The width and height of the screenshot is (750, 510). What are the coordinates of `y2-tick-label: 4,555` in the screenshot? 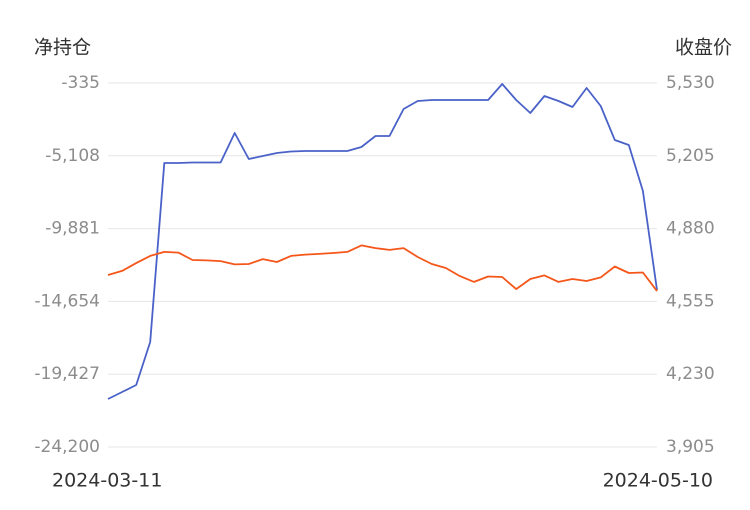 It's located at (690, 301).